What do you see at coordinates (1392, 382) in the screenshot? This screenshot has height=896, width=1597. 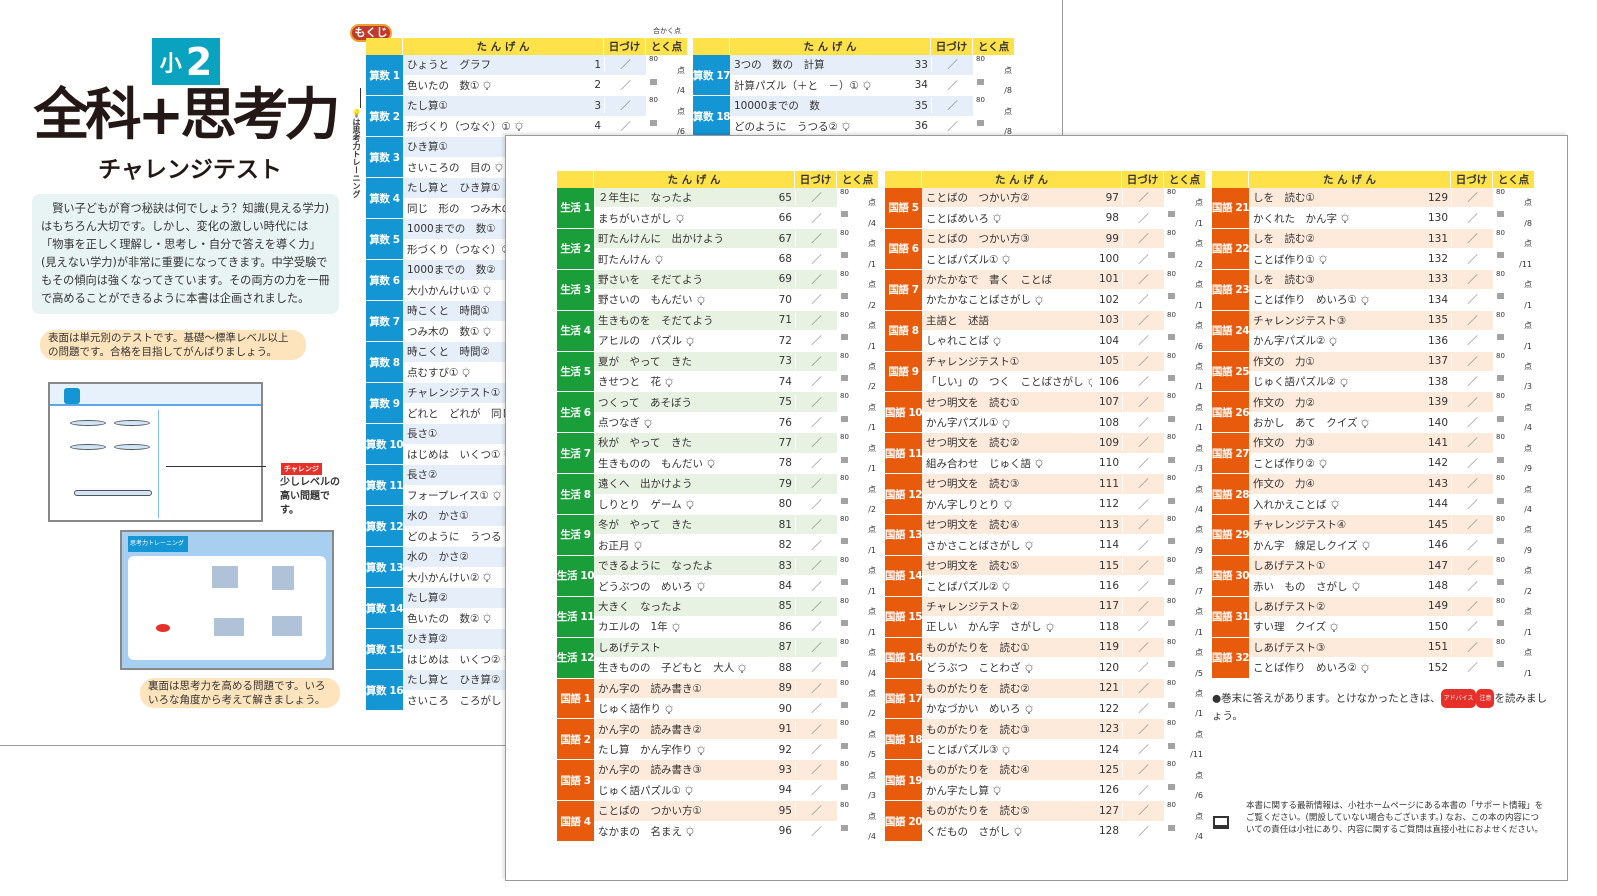 I see `table-row: じゅく語パズル② 138 ／ /3` at bounding box center [1392, 382].